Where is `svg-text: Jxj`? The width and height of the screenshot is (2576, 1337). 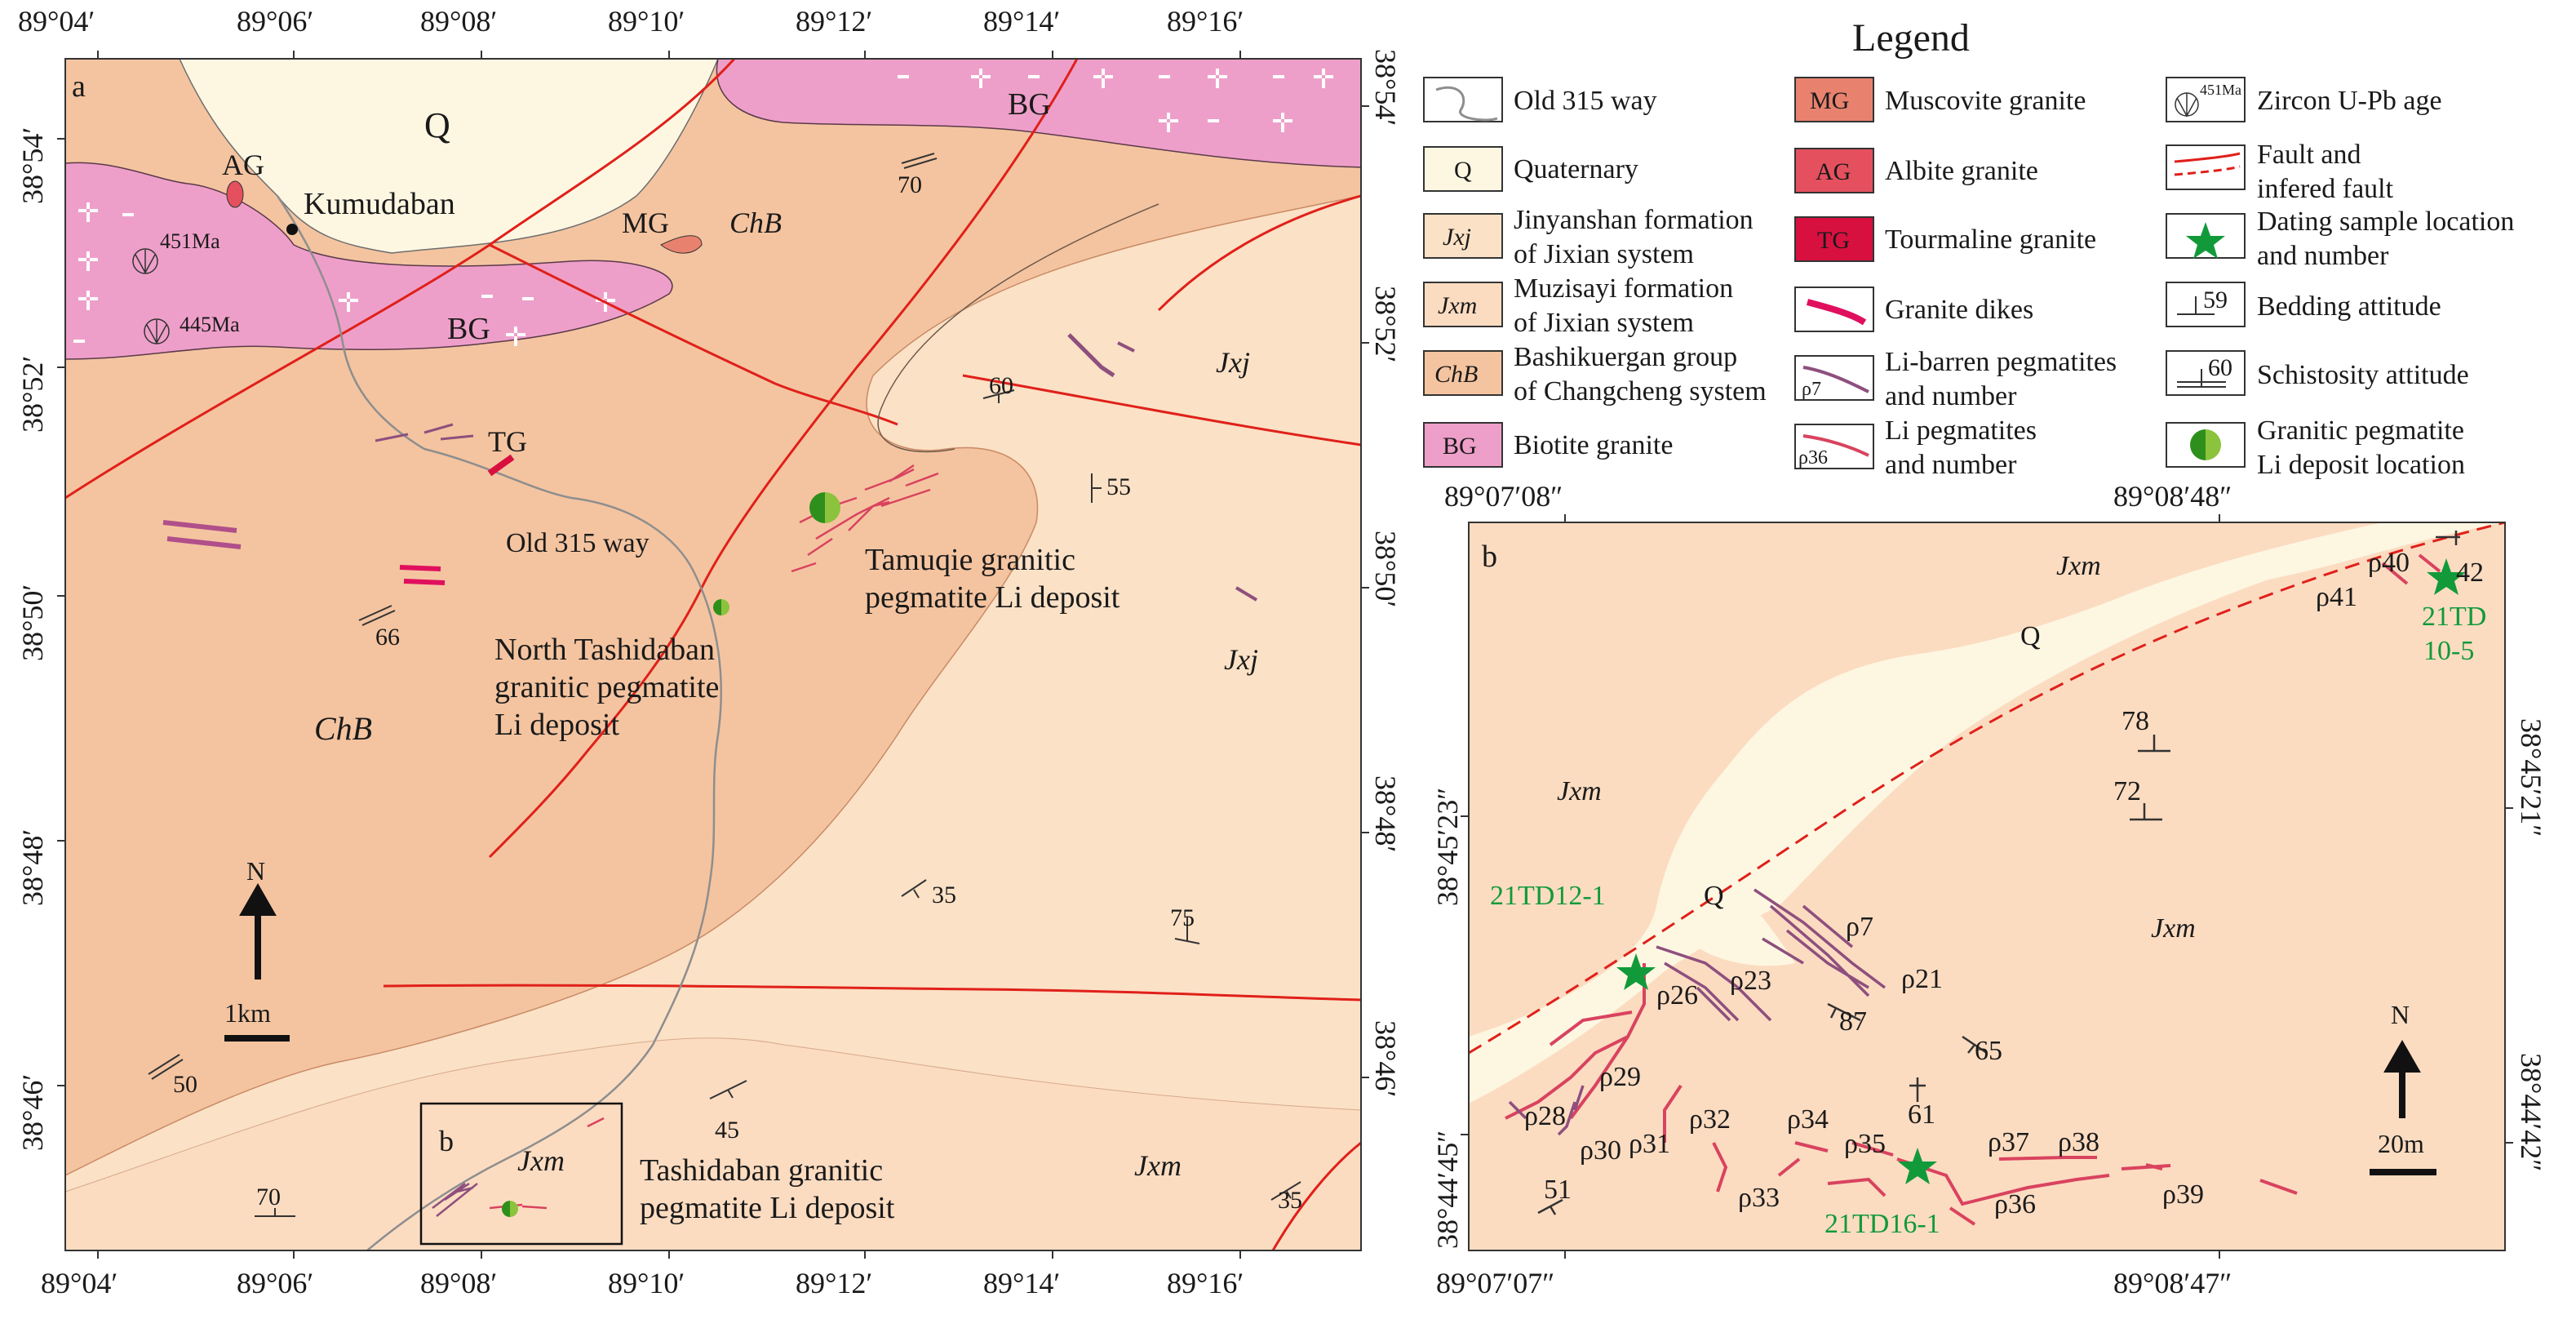 svg-text: Jxj is located at coordinates (1457, 238).